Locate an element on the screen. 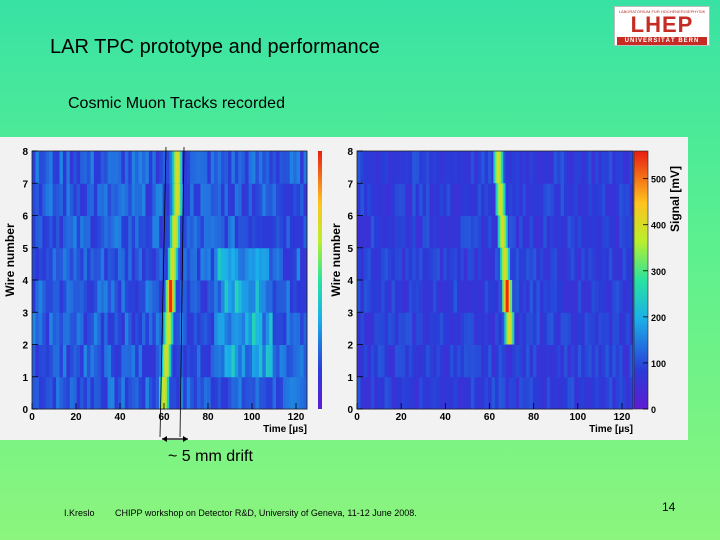 This screenshot has height=540, width=720. x-tick-label: 20 is located at coordinates (402, 417).